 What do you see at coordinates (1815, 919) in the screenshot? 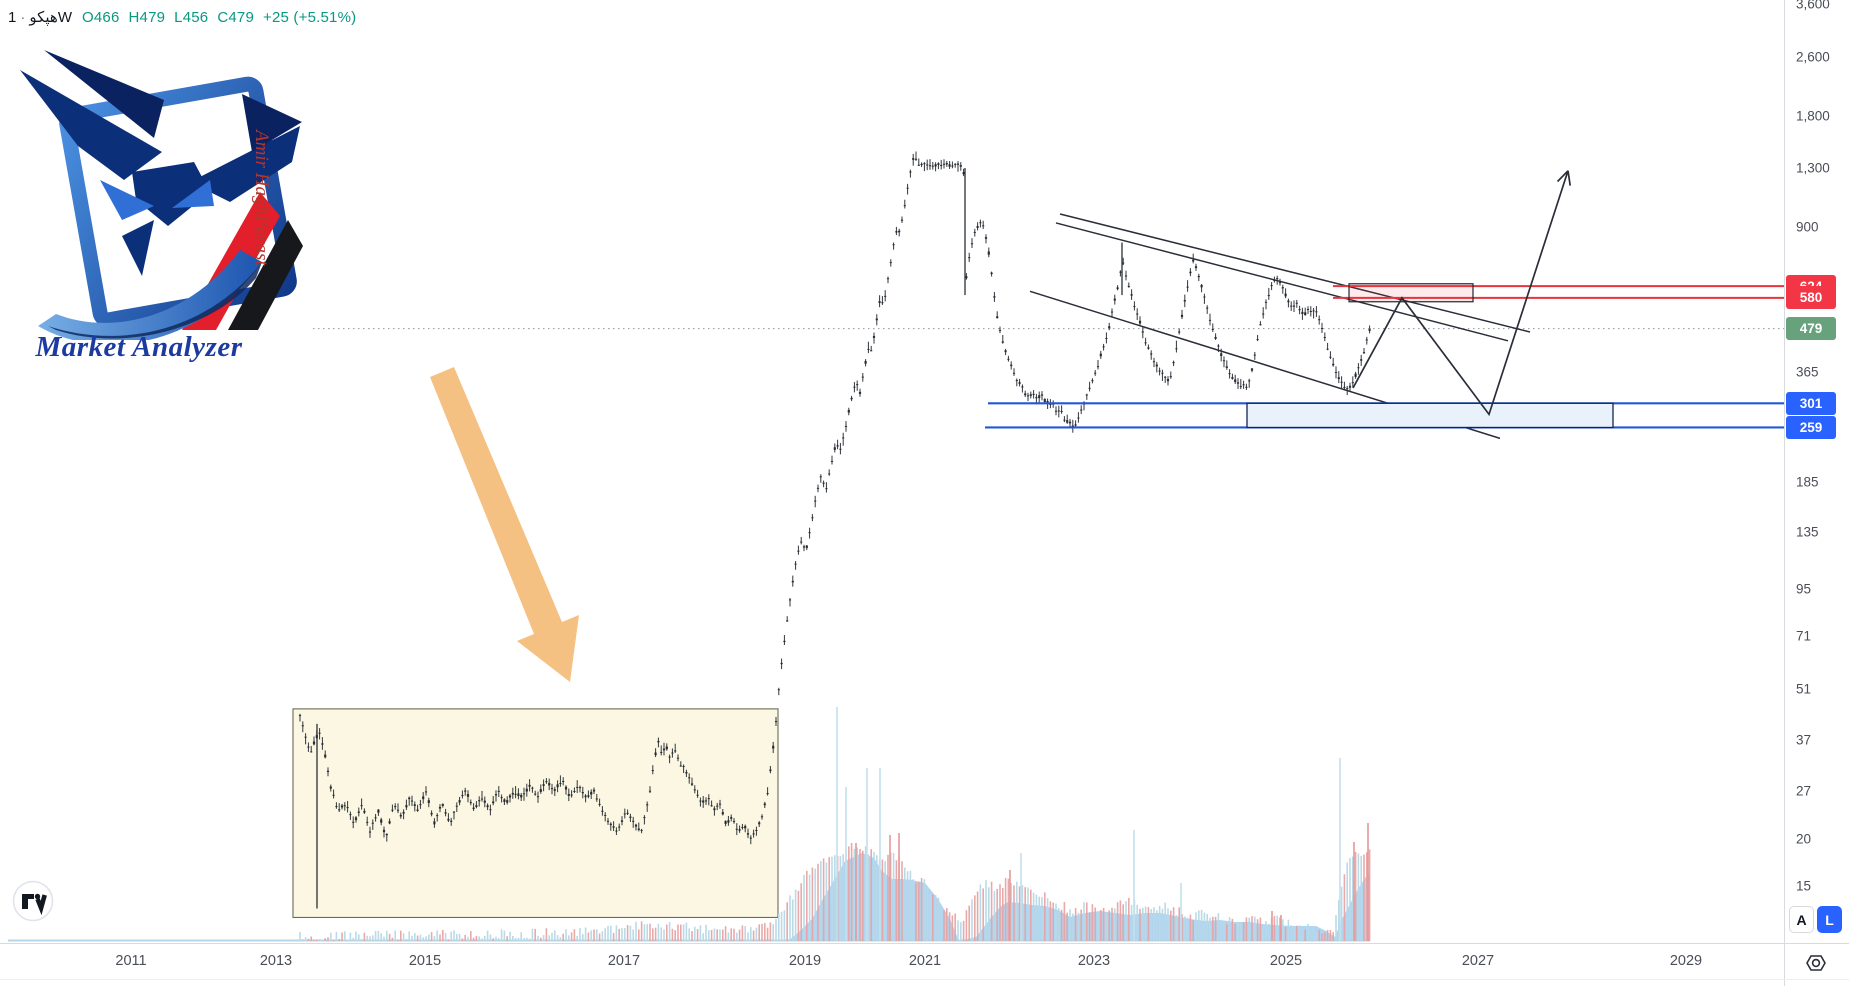
I see `scale-buttons: A L` at bounding box center [1815, 919].